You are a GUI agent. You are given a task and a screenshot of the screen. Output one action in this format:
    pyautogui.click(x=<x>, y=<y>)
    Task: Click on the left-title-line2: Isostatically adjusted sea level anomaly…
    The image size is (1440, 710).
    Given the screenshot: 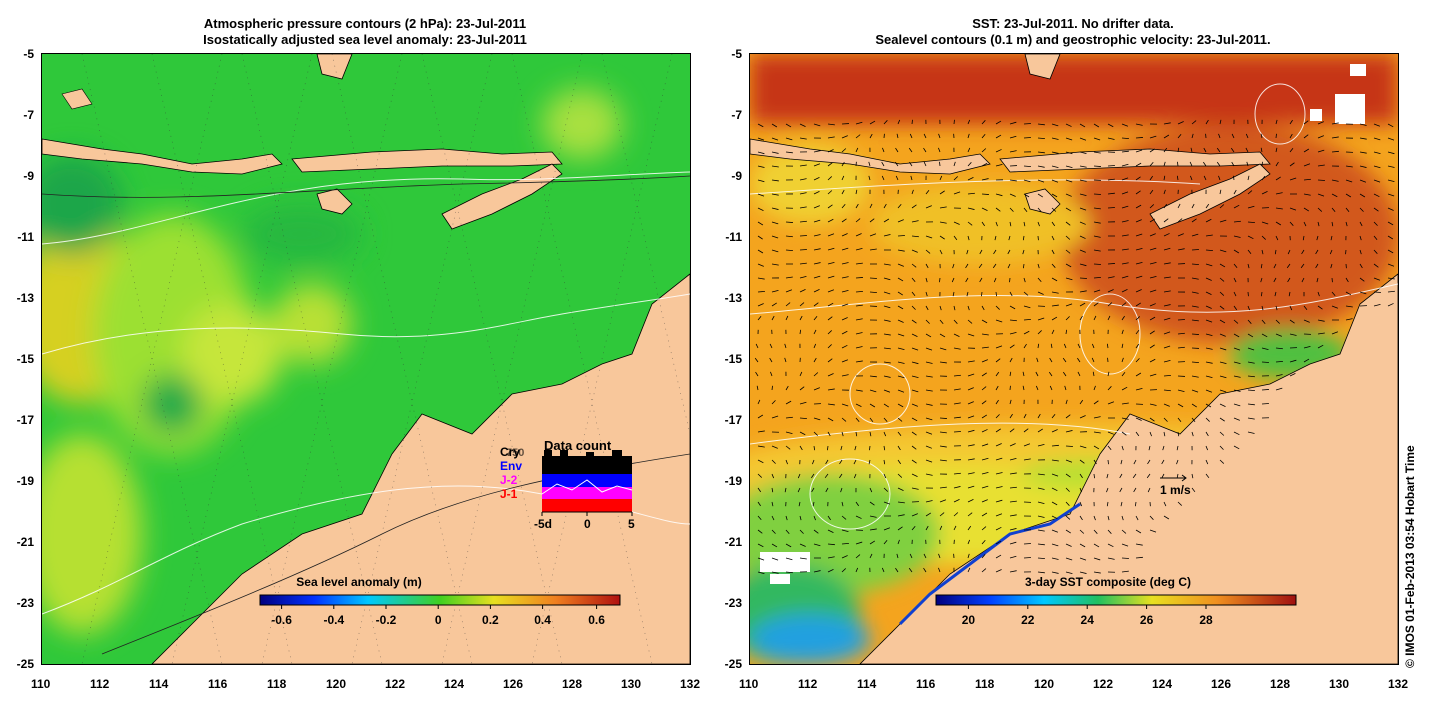 What is the action you would take?
    pyautogui.click(x=365, y=39)
    